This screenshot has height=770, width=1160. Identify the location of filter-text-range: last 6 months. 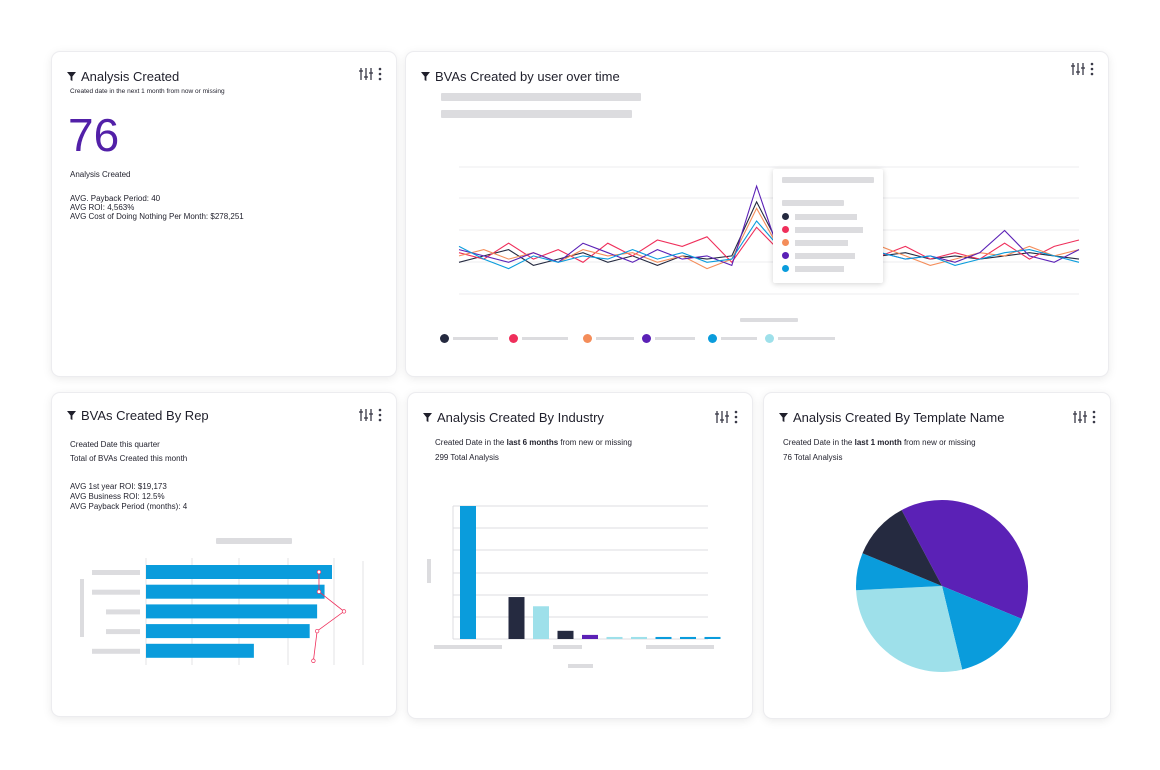
(532, 442).